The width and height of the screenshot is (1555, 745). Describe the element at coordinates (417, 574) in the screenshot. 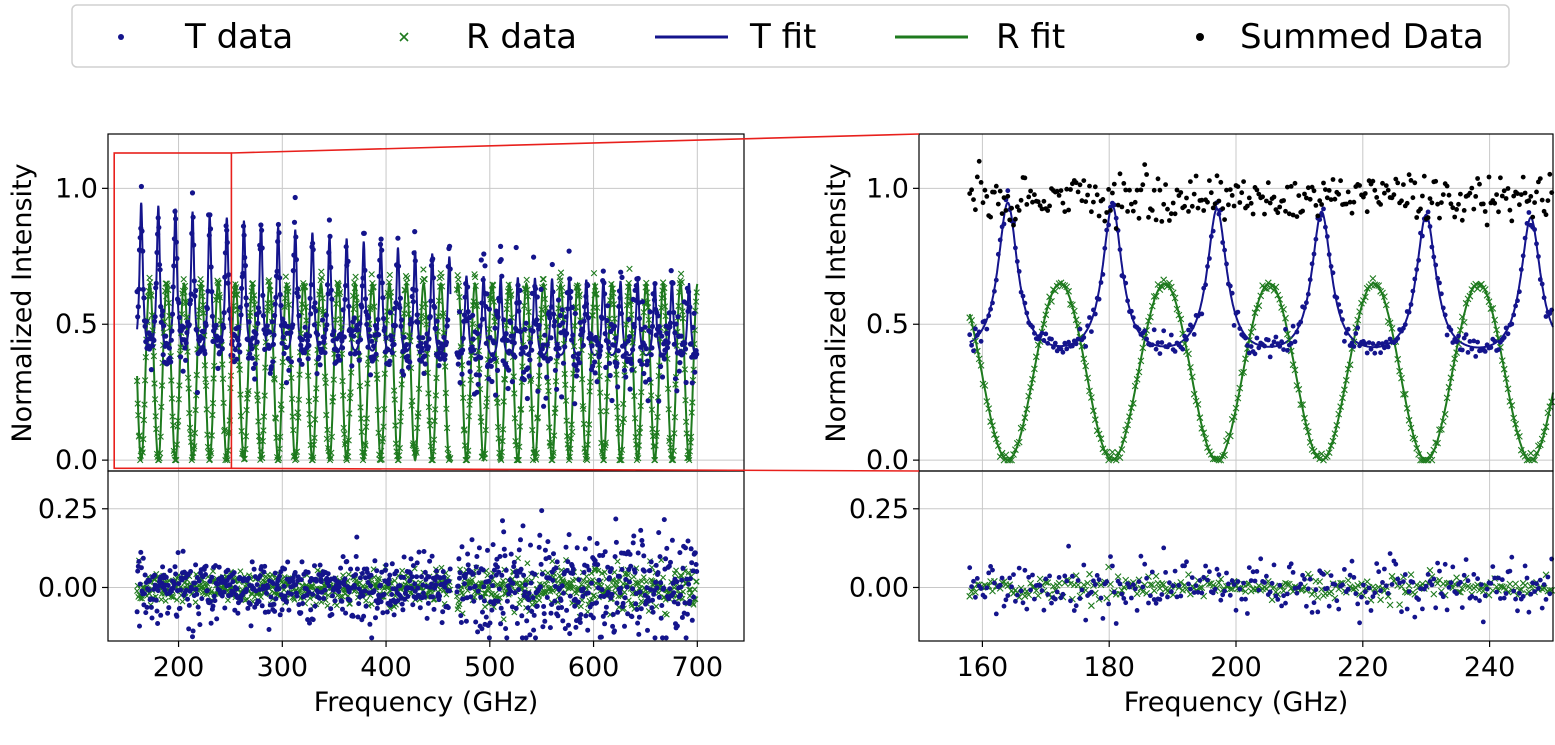

I see `left-residual-t-points` at that location.